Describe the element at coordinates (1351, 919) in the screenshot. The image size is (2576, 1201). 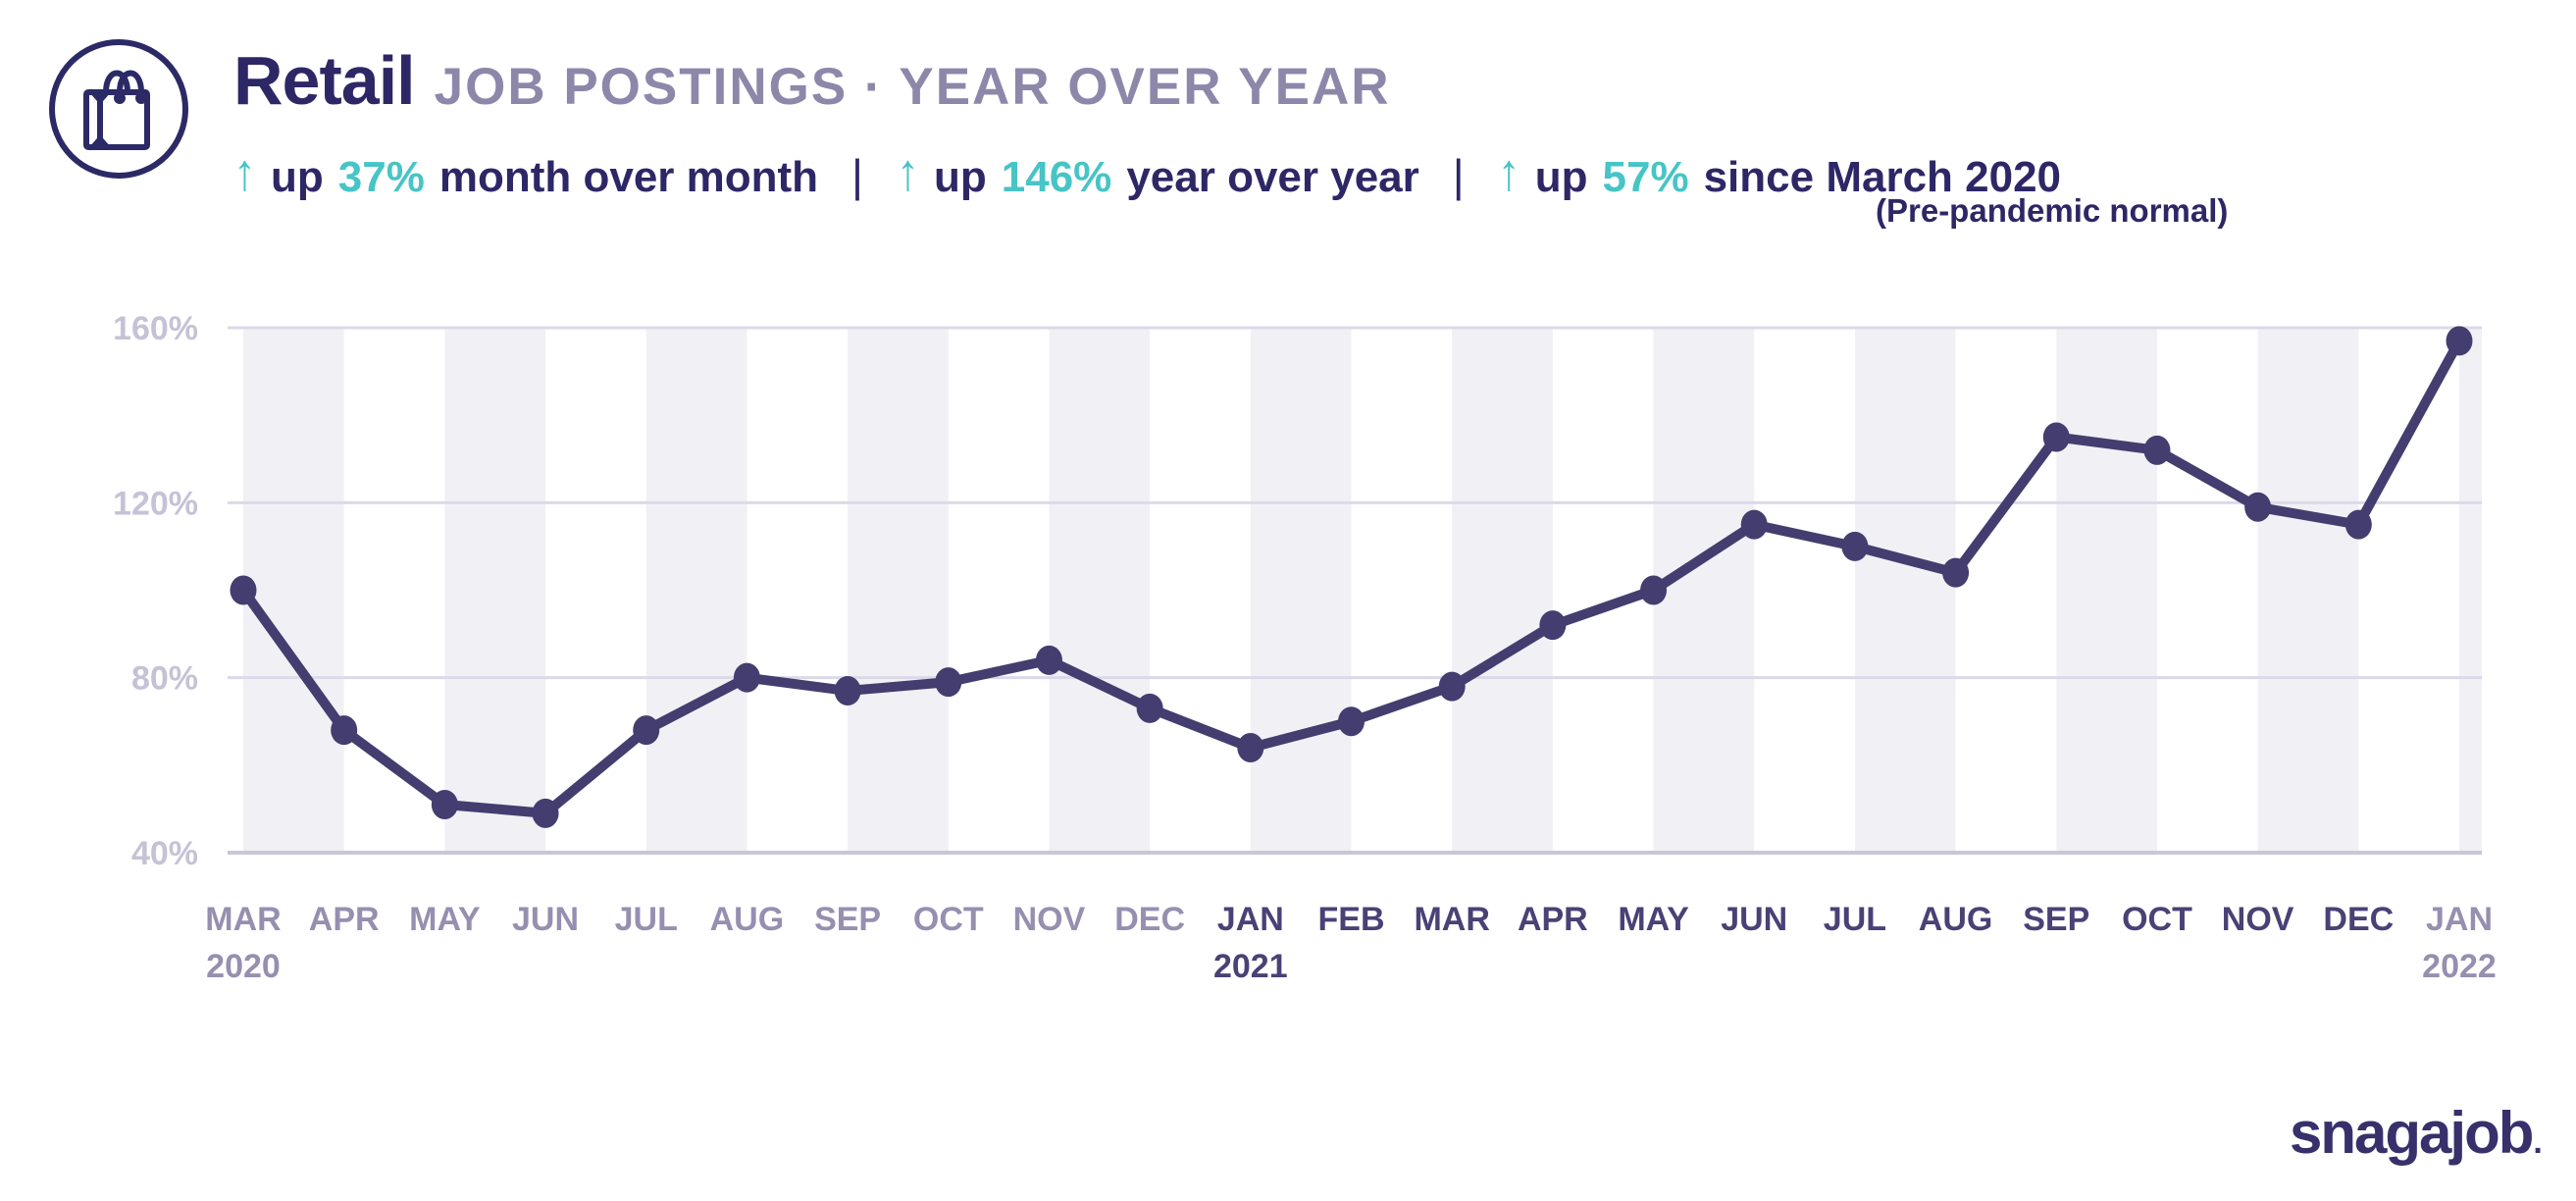
I see `x-axis-month-label: FEB` at that location.